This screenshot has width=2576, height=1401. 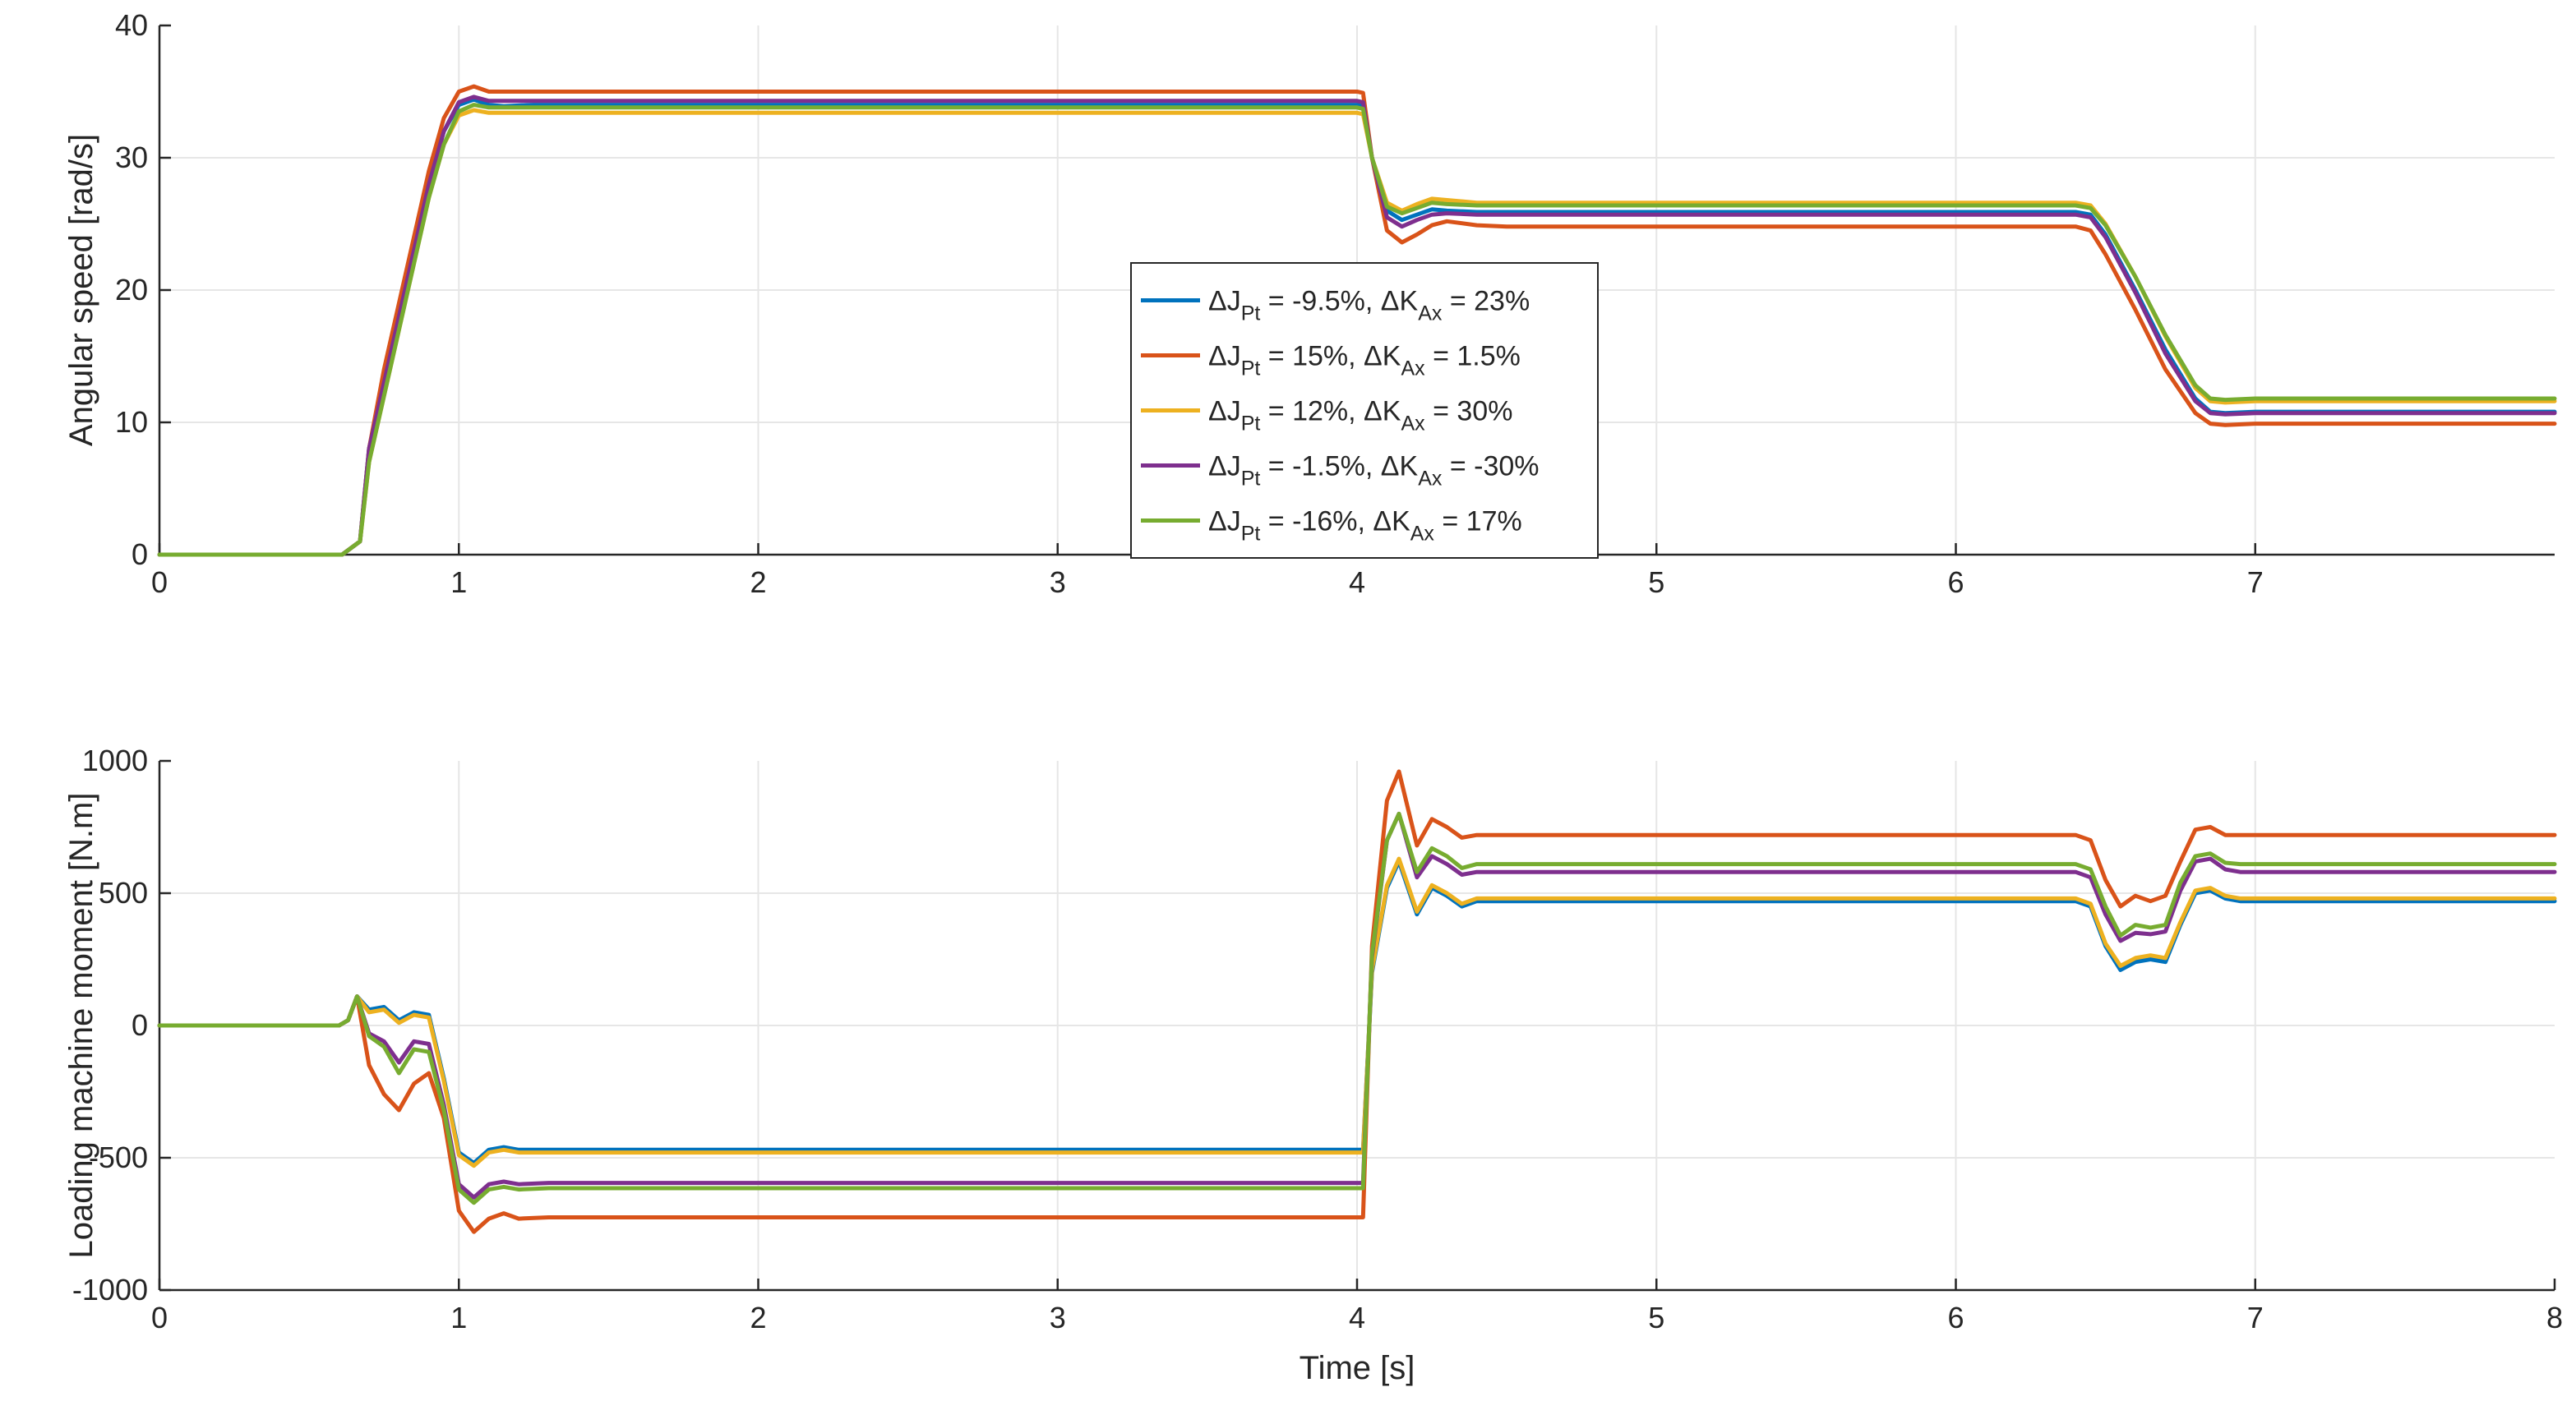 I want to click on legend-entry-3: ΔJPt = -1.5%, ΔKAx = -30%, so click(x=1374, y=471).